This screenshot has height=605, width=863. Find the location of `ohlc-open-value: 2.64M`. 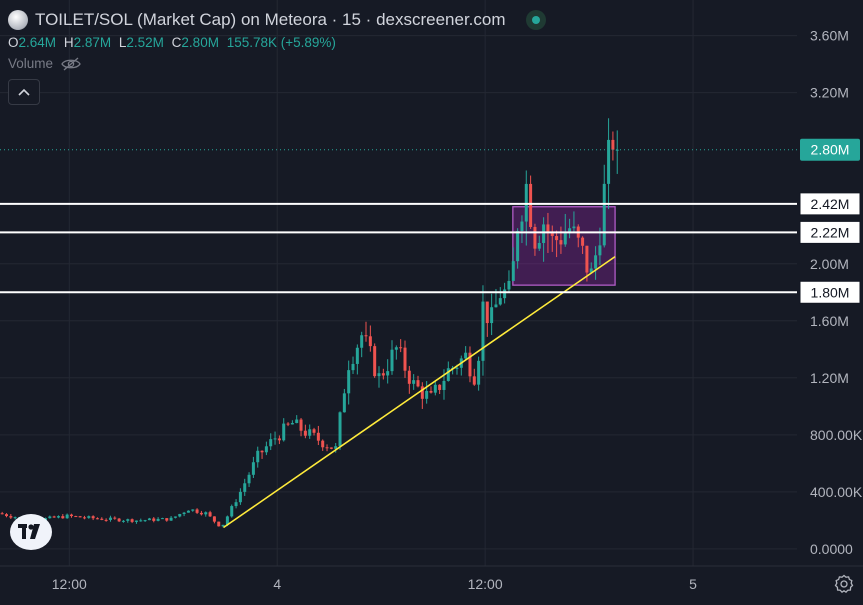

ohlc-open-value: 2.64M is located at coordinates (37, 42).